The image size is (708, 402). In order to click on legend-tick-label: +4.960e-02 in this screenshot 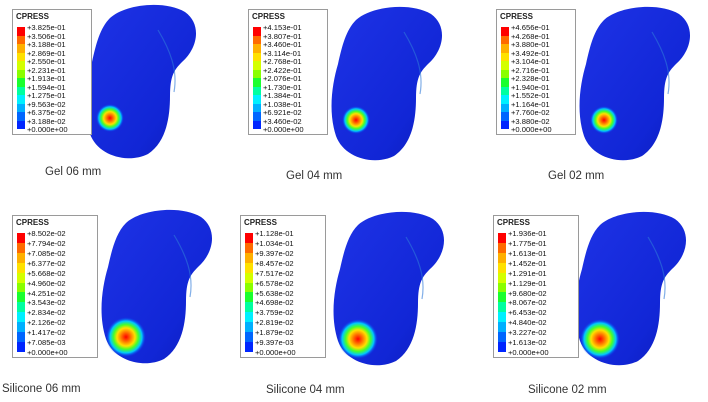, I will do `click(46, 283)`.